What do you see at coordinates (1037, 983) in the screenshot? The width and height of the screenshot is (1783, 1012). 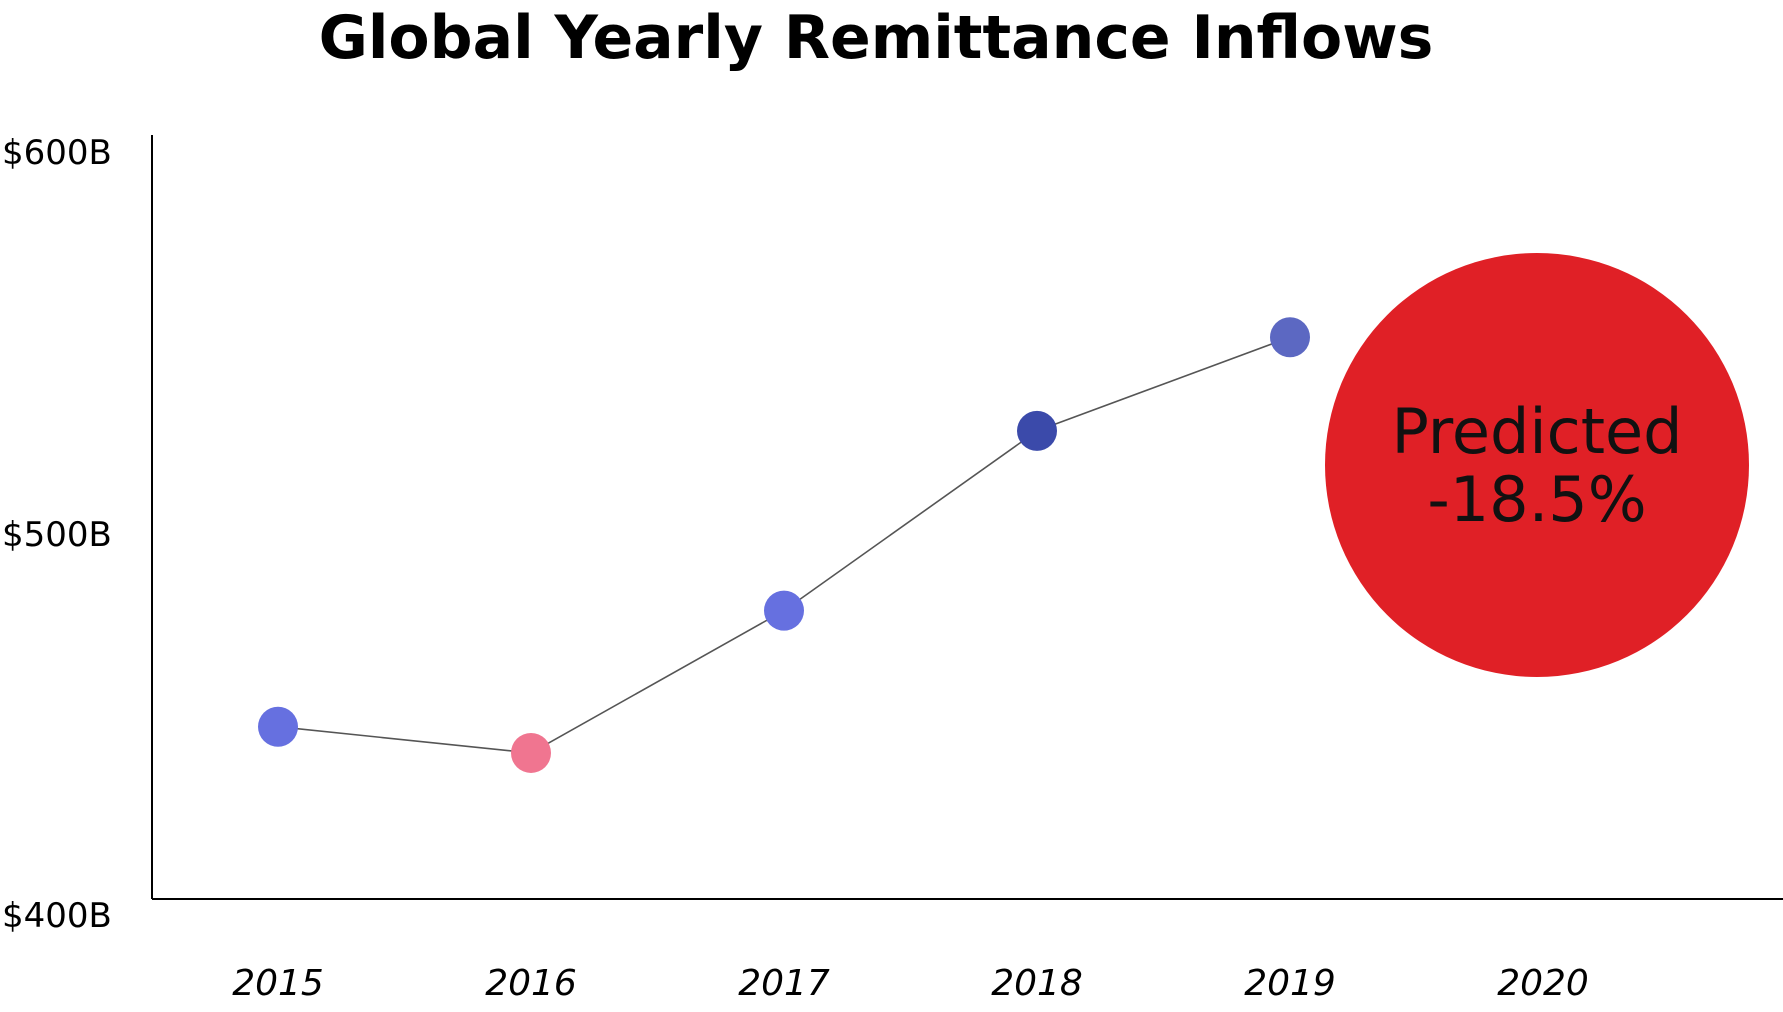 I see `x-tick-label-2018: 2018` at bounding box center [1037, 983].